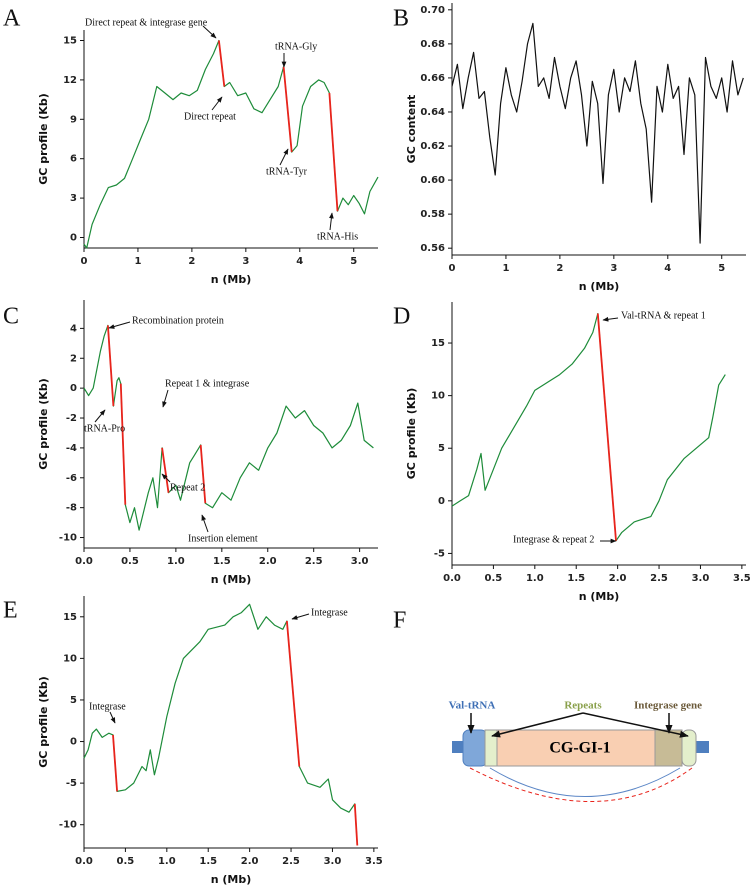  What do you see at coordinates (613, 268) in the screenshot?
I see `x-tick-label: 3` at bounding box center [613, 268].